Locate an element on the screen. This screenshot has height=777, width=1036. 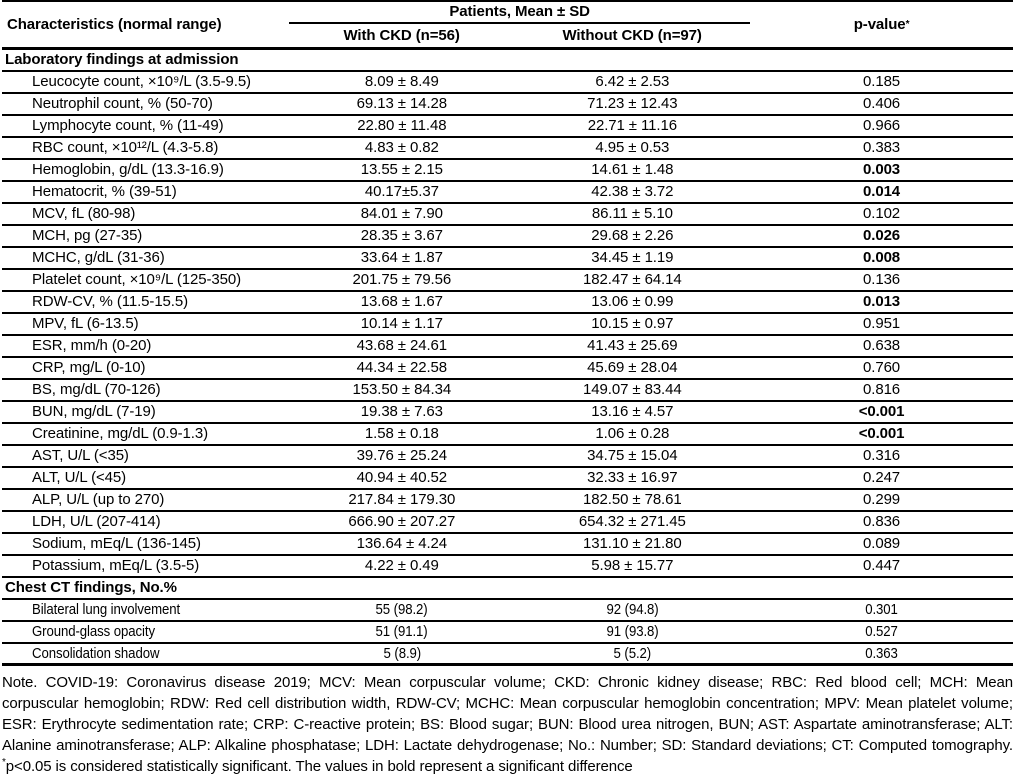
cell-without-ckd: 86.11 ± 5.10 is located at coordinates (633, 214).